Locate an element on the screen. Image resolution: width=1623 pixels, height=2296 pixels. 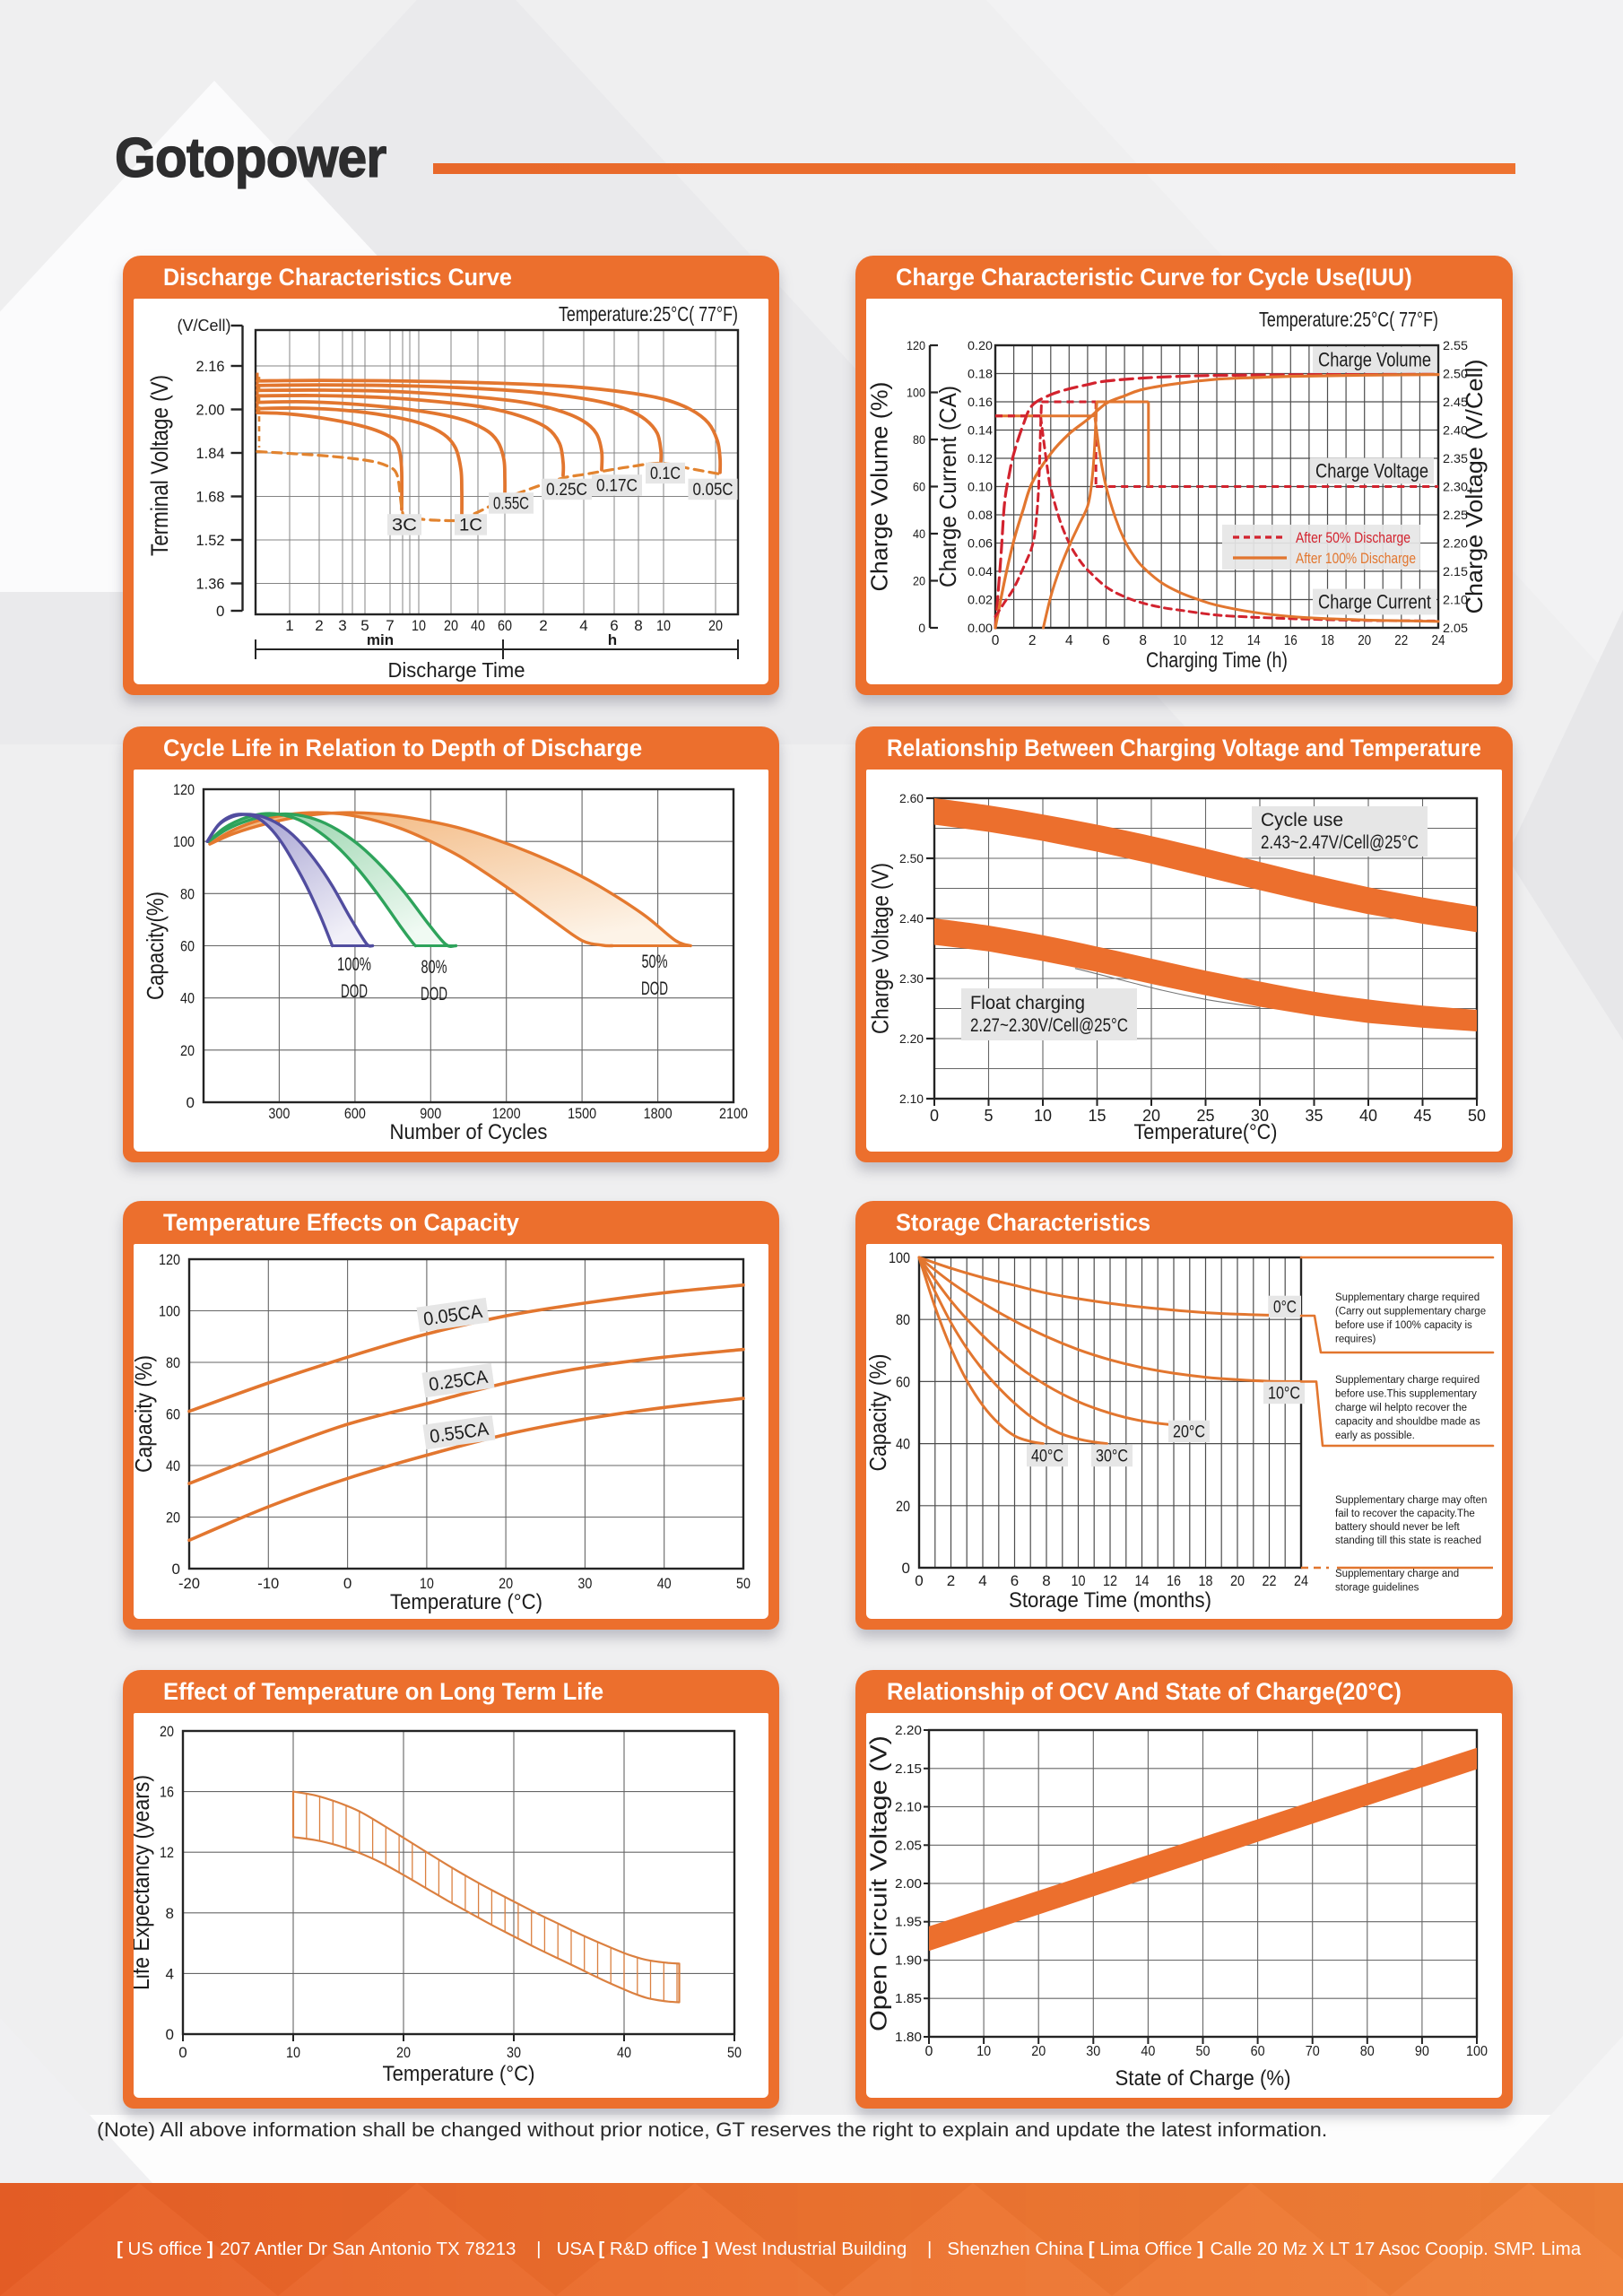
svg-text: Supplementary charge required is located at coordinates (1407, 1297).